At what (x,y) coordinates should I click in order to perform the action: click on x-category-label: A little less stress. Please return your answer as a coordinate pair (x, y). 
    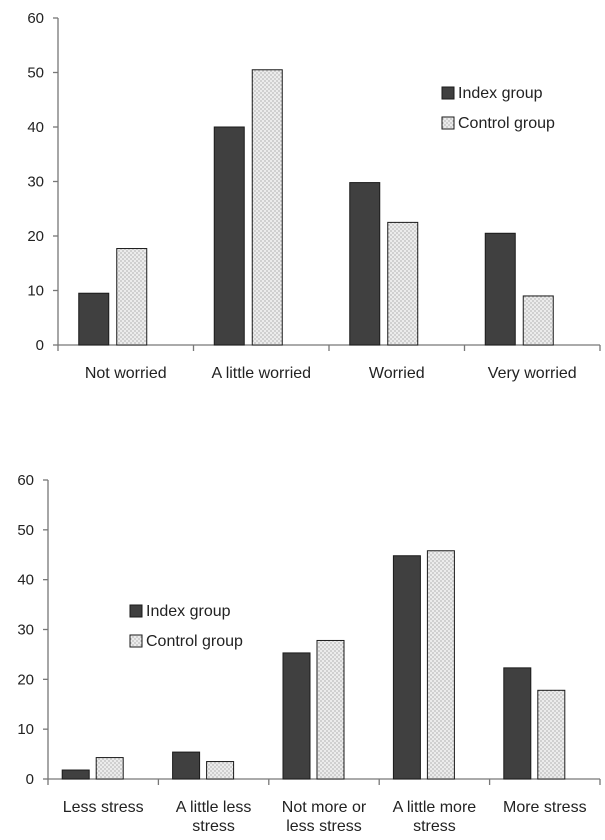
    Looking at the image, I should click on (214, 817).